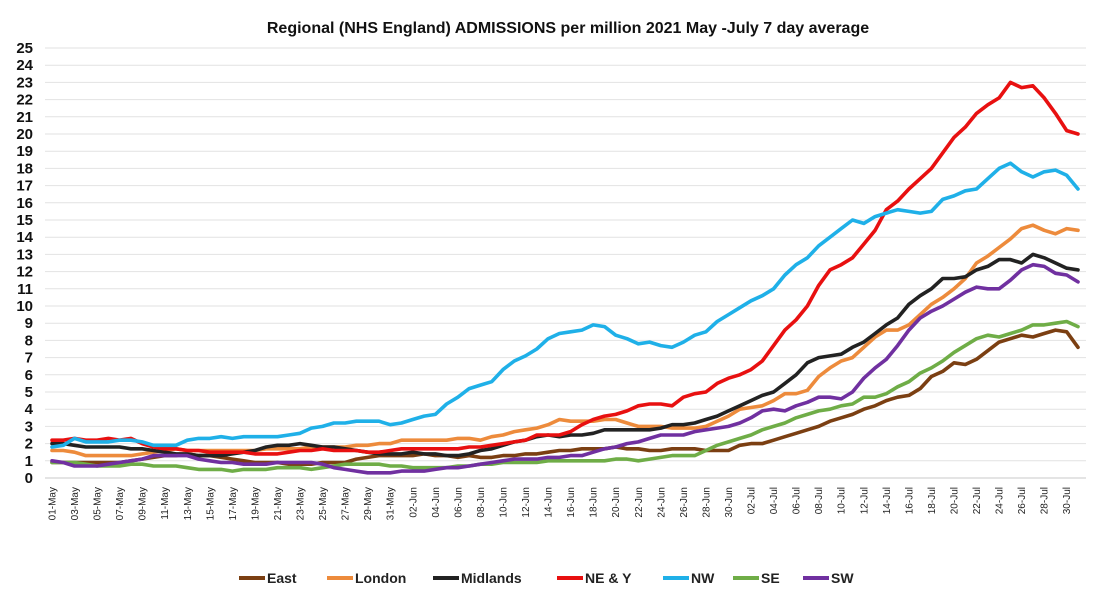 The width and height of the screenshot is (1098, 600). What do you see at coordinates (29, 323) in the screenshot?
I see `y-tick-label: 9` at bounding box center [29, 323].